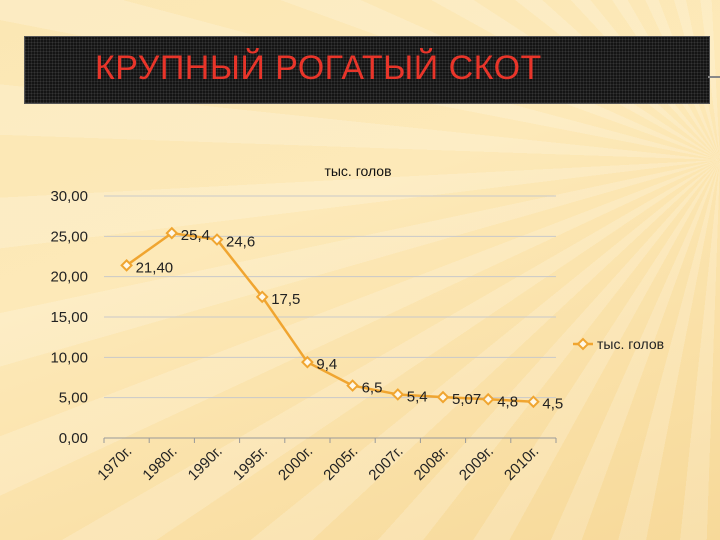 This screenshot has width=720, height=540. I want to click on x-tick-label: 1970г., so click(114, 463).